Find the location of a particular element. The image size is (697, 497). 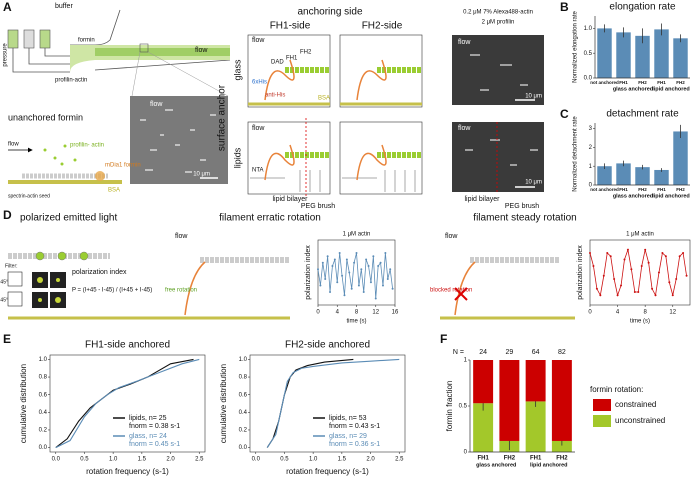

label: glass is located at coordinates (237, 70).